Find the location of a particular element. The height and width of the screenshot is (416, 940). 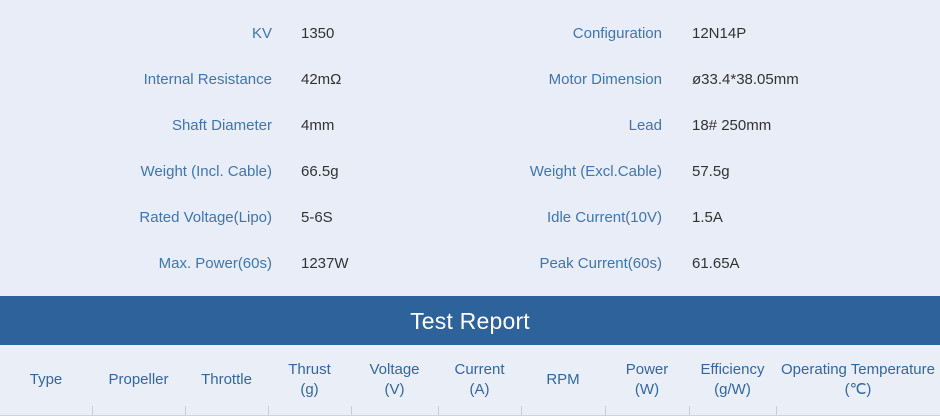

spec-row: Peak Current(60s) 61.65A is located at coordinates (705, 263).